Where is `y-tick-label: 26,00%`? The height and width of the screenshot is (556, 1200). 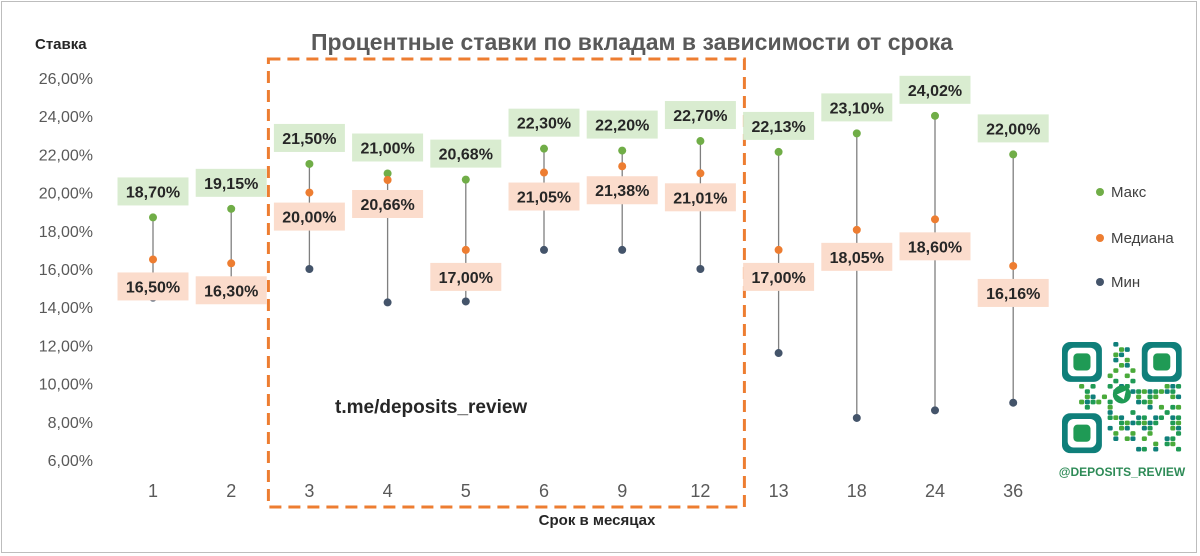 y-tick-label: 26,00% is located at coordinates (66, 79).